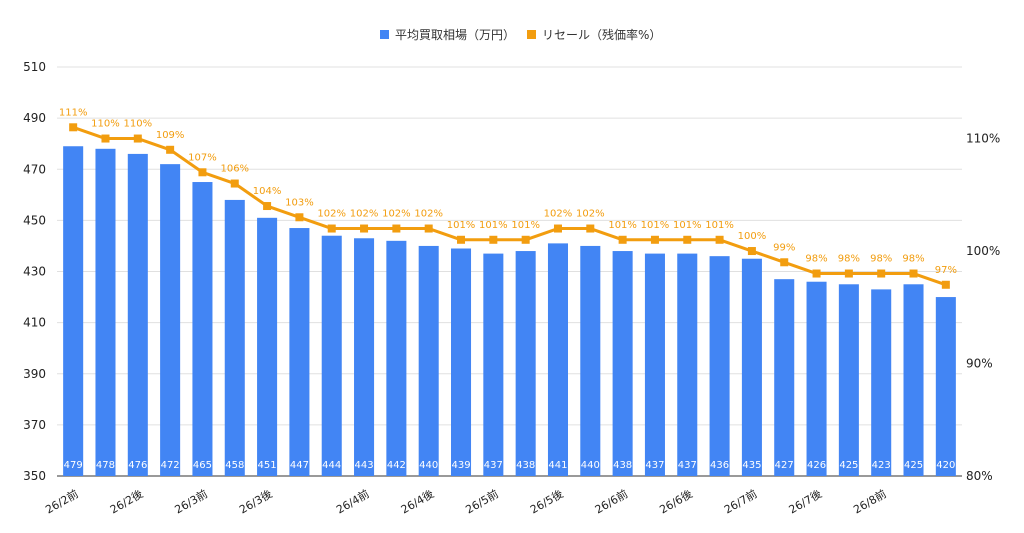 This screenshot has height=533, width=1024. Describe the element at coordinates (816, 465) in the screenshot. I see `bar-value-label: 426` at that location.